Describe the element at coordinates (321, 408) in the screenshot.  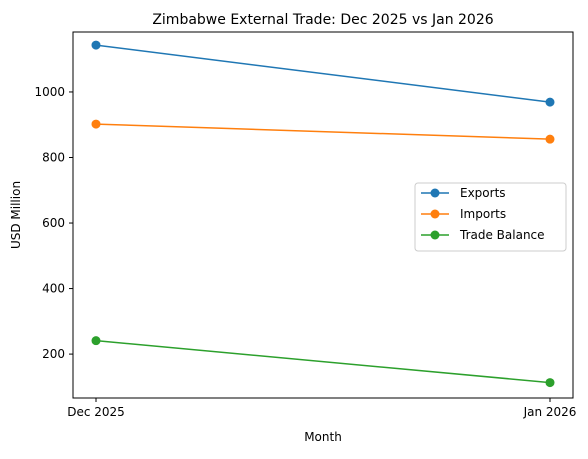
I see `x-axis: Dec 2025 Jan 2026` at that location.